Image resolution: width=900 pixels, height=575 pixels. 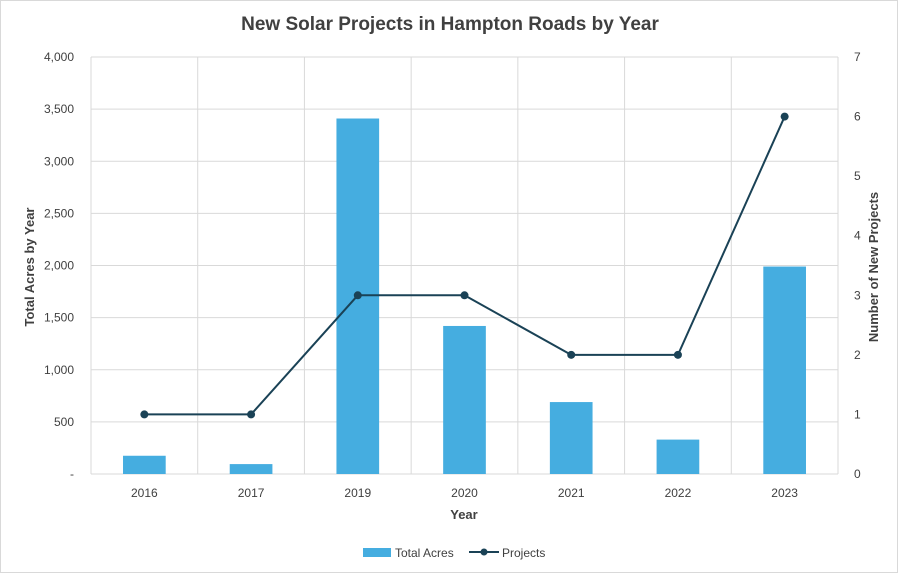 What do you see at coordinates (357, 295) in the screenshot?
I see `point-projects-2019` at bounding box center [357, 295].